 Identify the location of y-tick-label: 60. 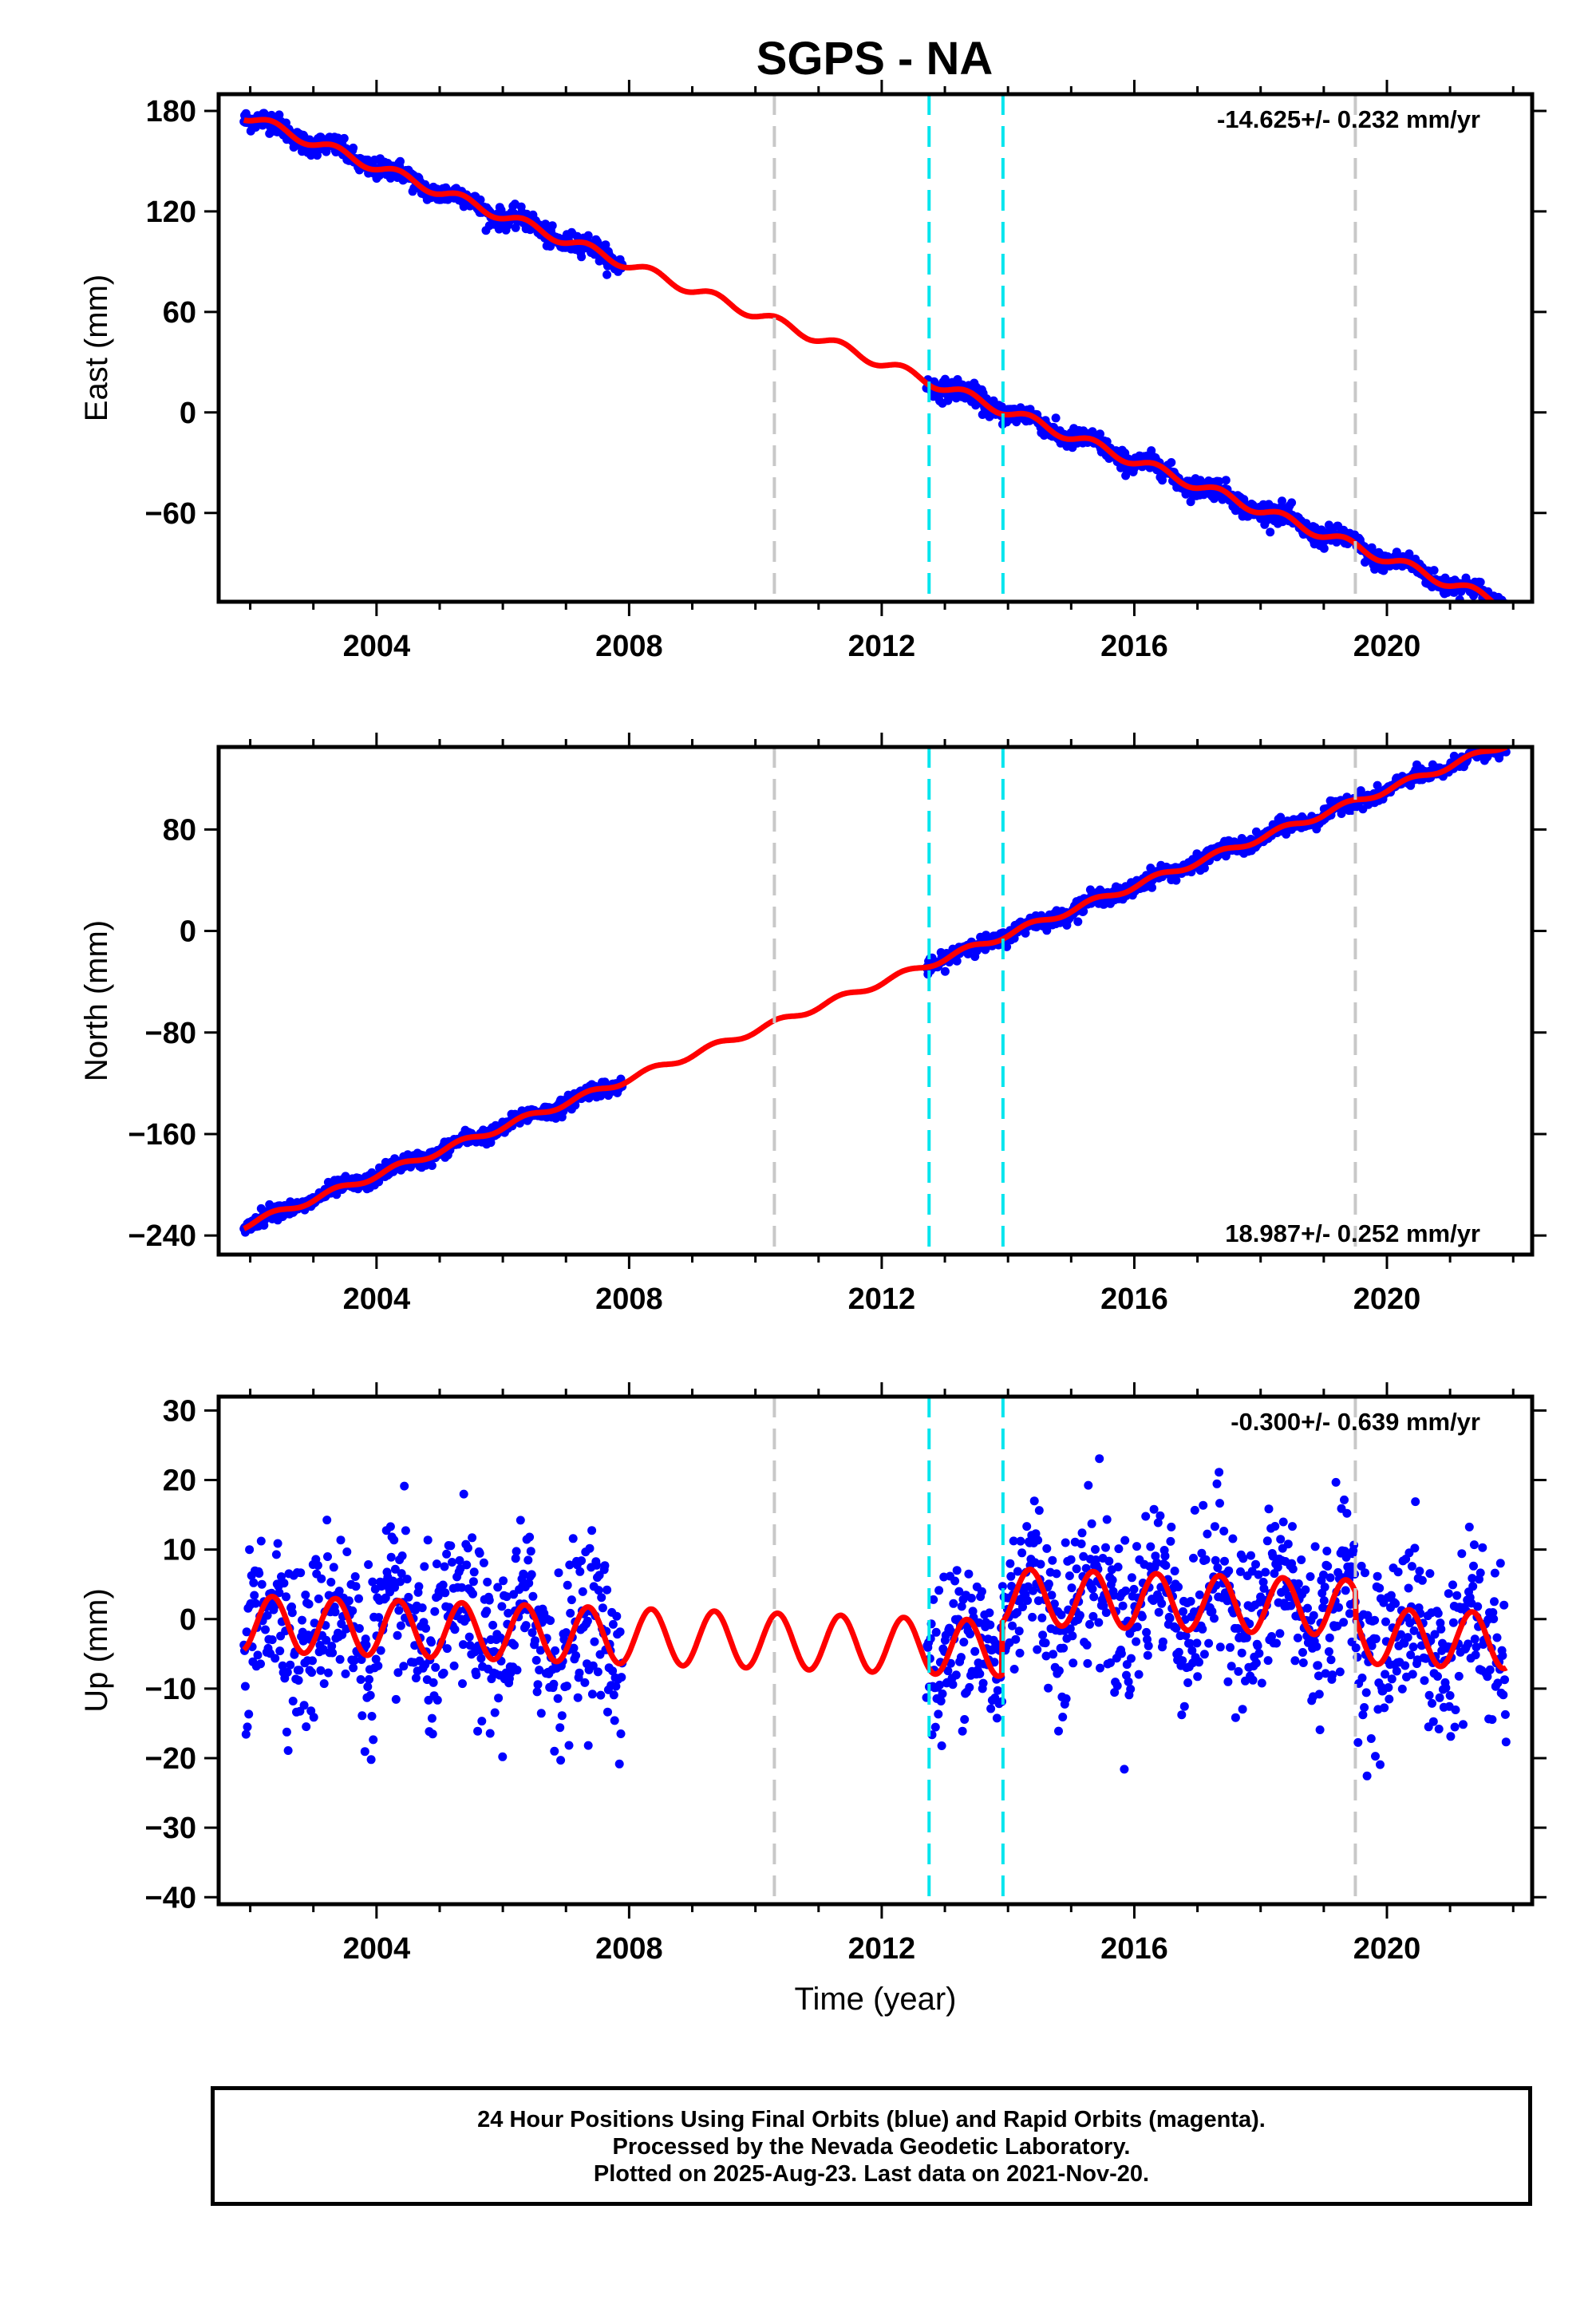
(179, 313).